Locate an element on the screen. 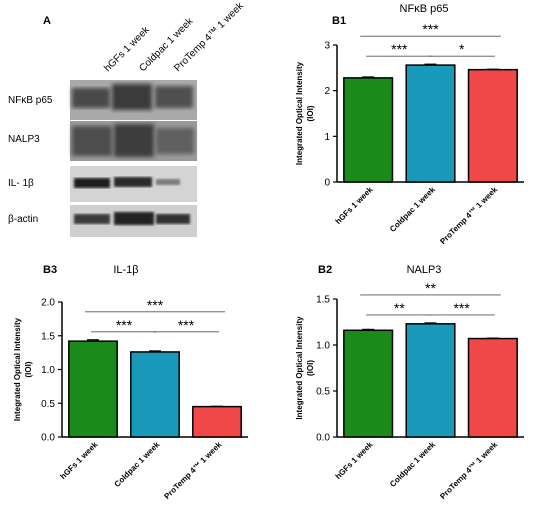 The width and height of the screenshot is (550, 511). y-tick-label: 2 is located at coordinates (327, 91).